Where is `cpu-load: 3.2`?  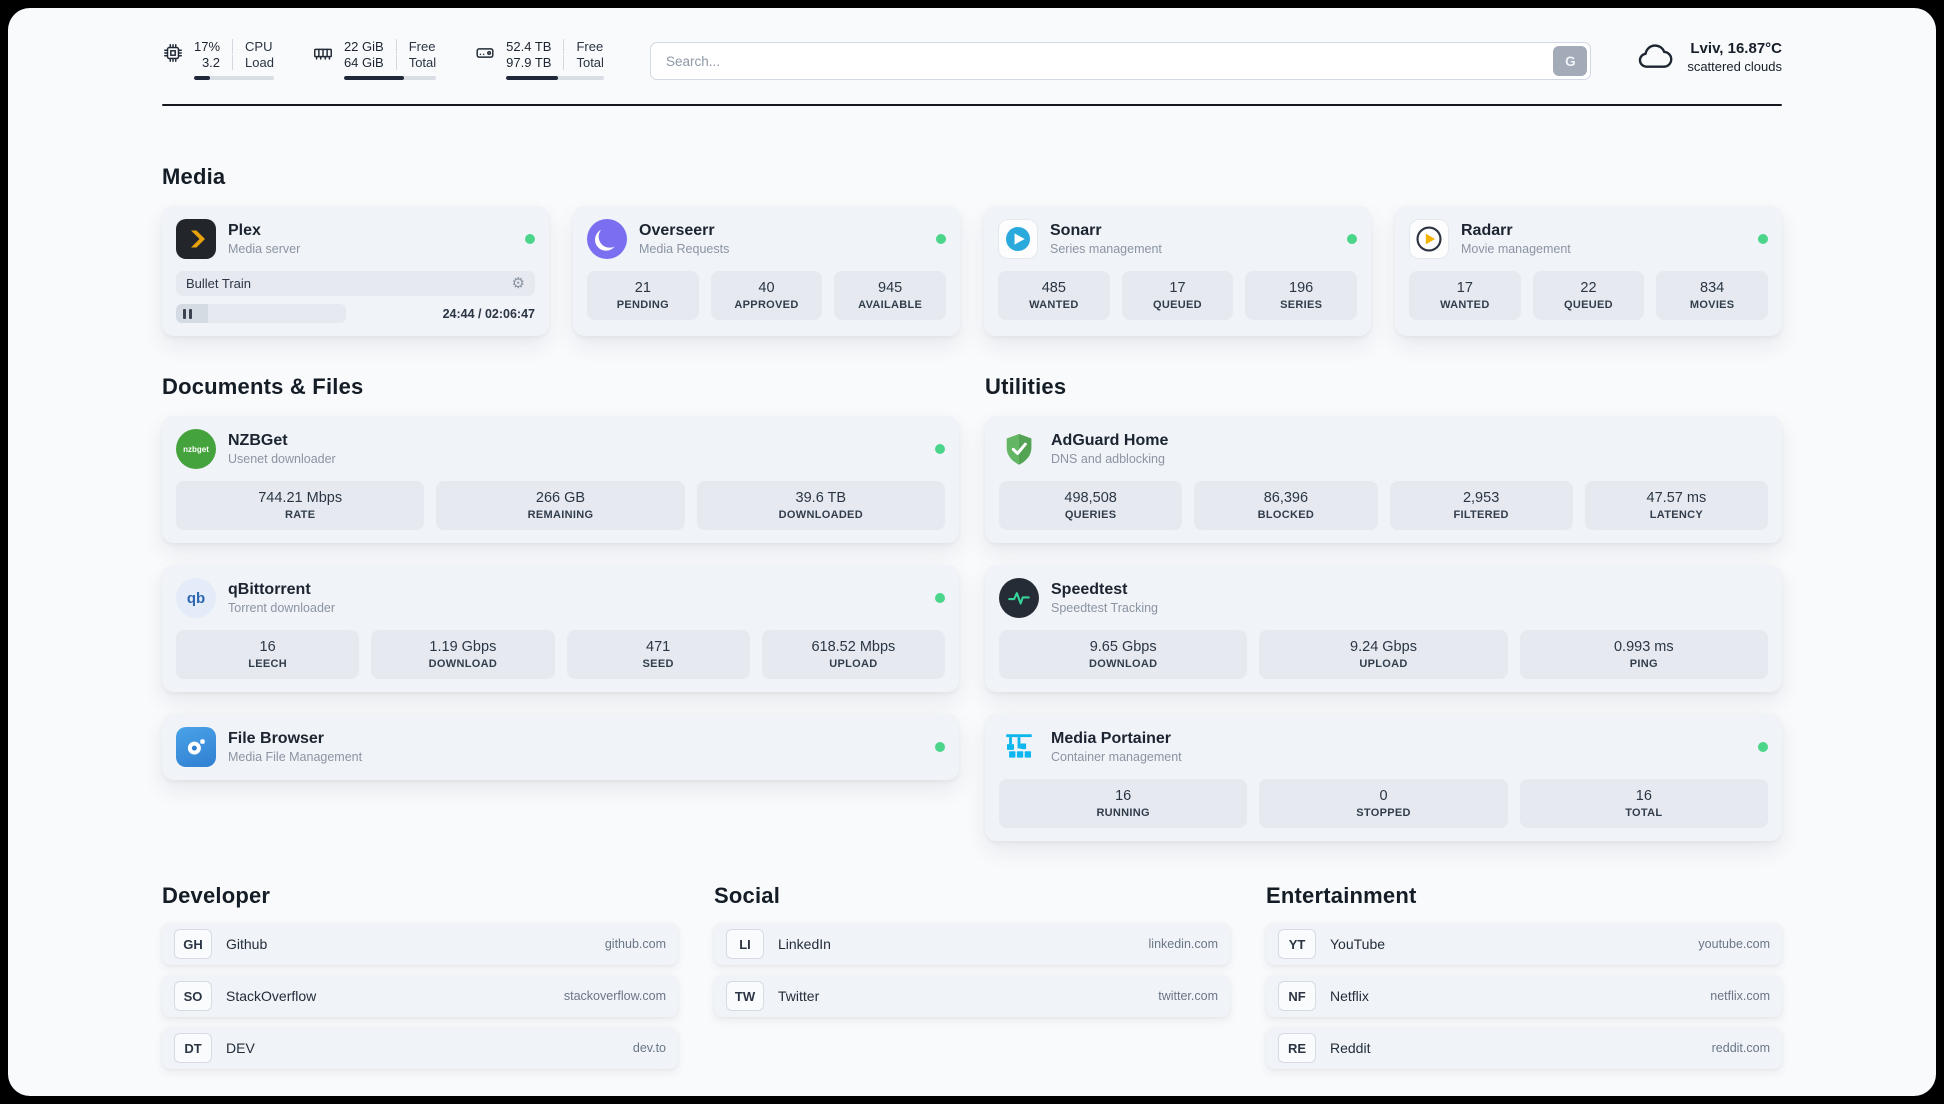 cpu-load: 3.2 is located at coordinates (211, 62).